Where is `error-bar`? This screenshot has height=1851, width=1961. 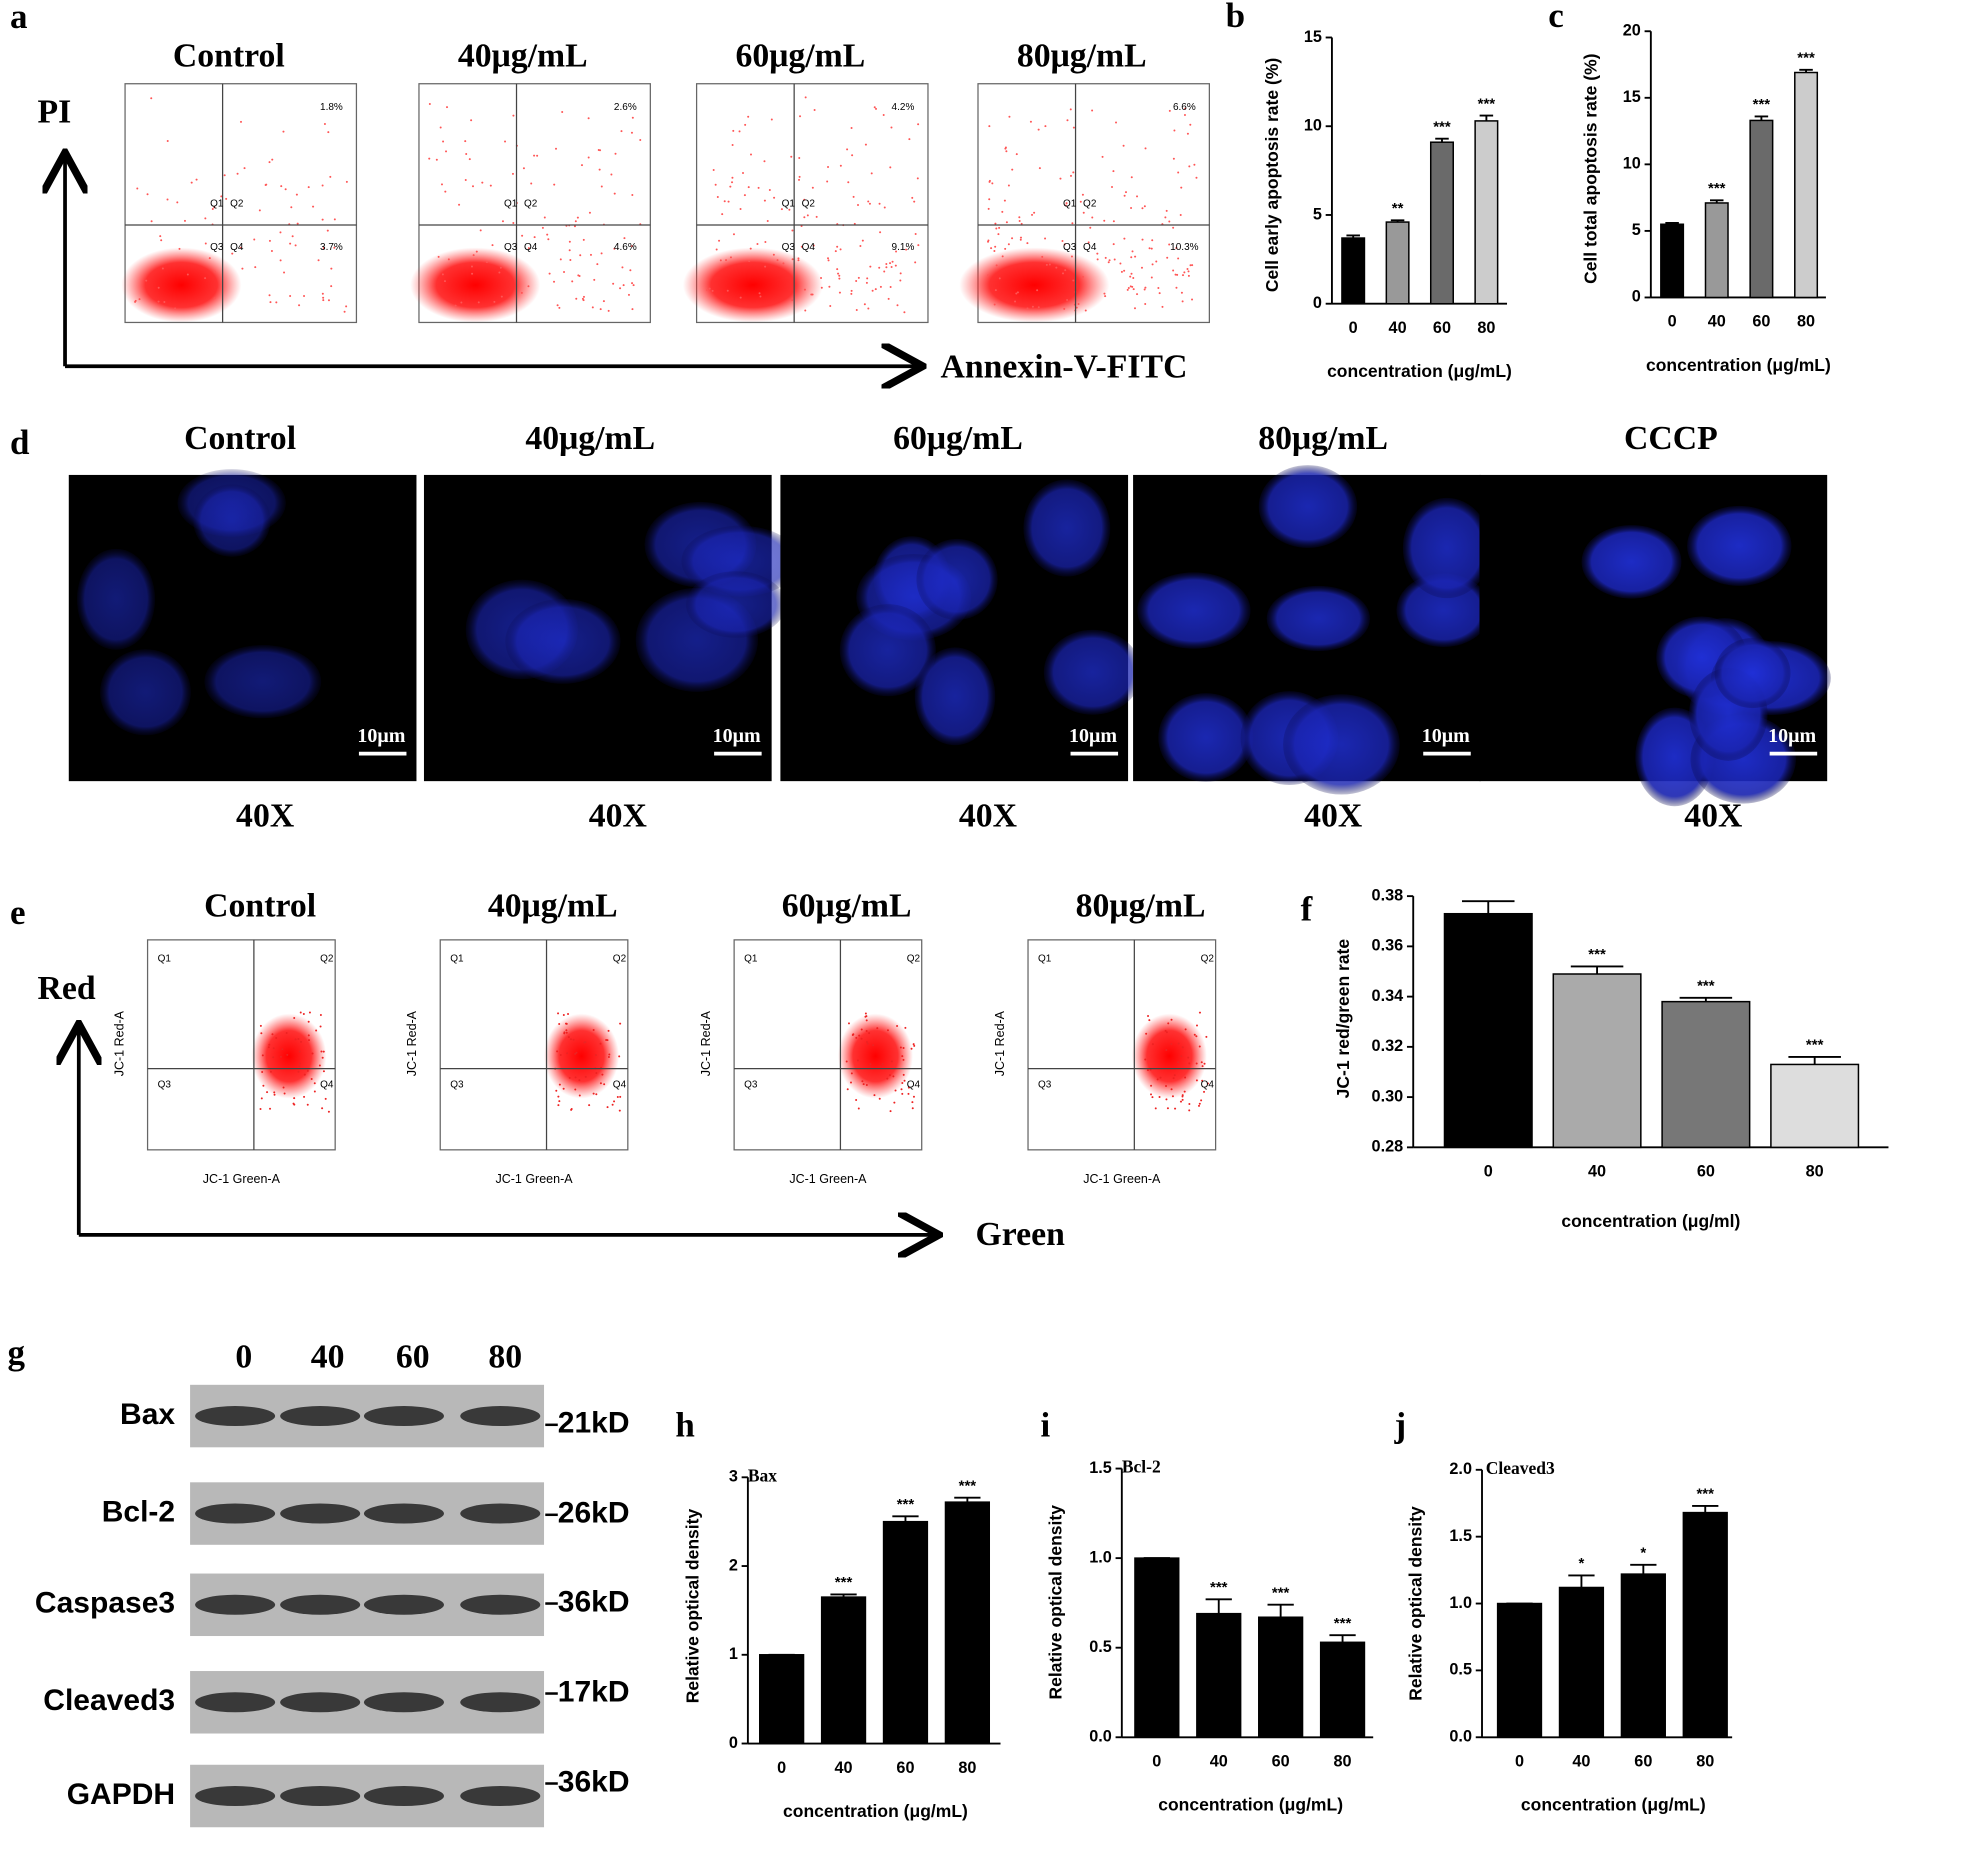
error-bar is located at coordinates (1488, 907).